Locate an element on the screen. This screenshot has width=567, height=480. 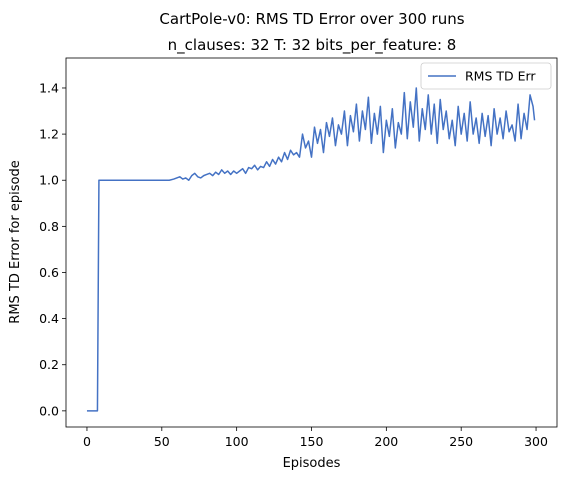
y-axis-label: RMS TD Error for episode is located at coordinates (15, 241).